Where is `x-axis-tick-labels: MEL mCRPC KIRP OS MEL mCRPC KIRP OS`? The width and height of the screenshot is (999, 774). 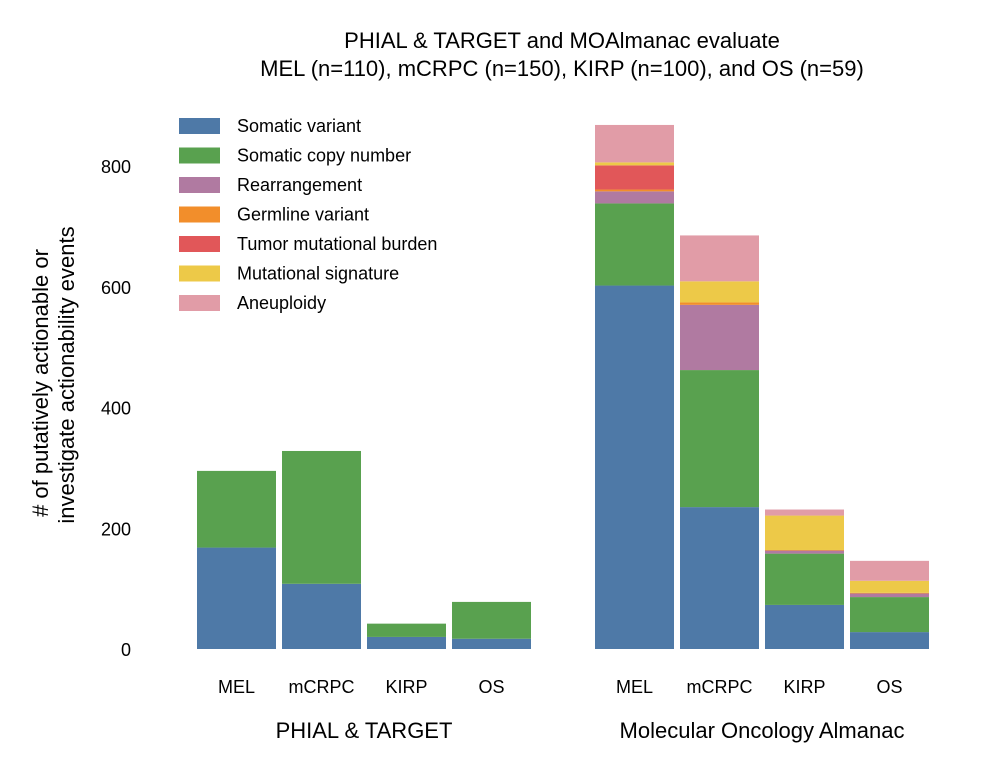 x-axis-tick-labels: MEL mCRPC KIRP OS MEL mCRPC KIRP OS is located at coordinates (560, 687).